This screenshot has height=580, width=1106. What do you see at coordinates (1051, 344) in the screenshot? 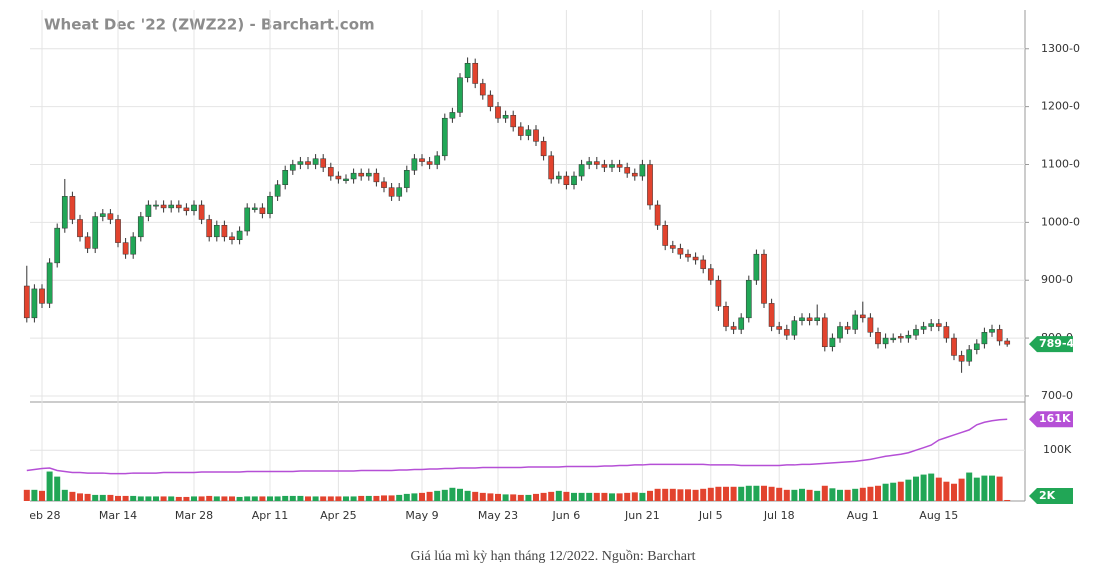
I see `last-price-tag` at bounding box center [1051, 344].